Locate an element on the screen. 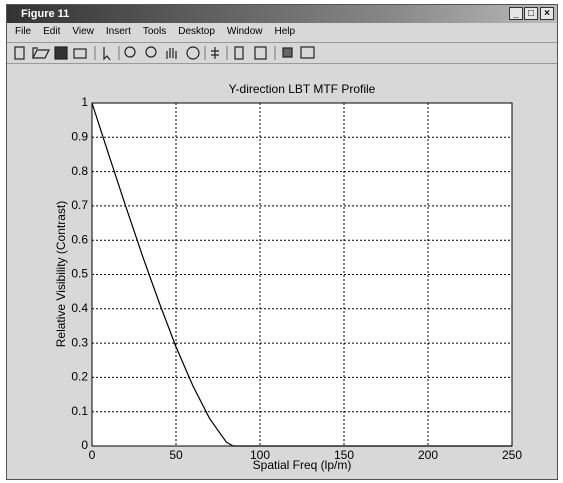 The height and width of the screenshot is (483, 563). y-tick-label: 0.3 is located at coordinates (79, 342).